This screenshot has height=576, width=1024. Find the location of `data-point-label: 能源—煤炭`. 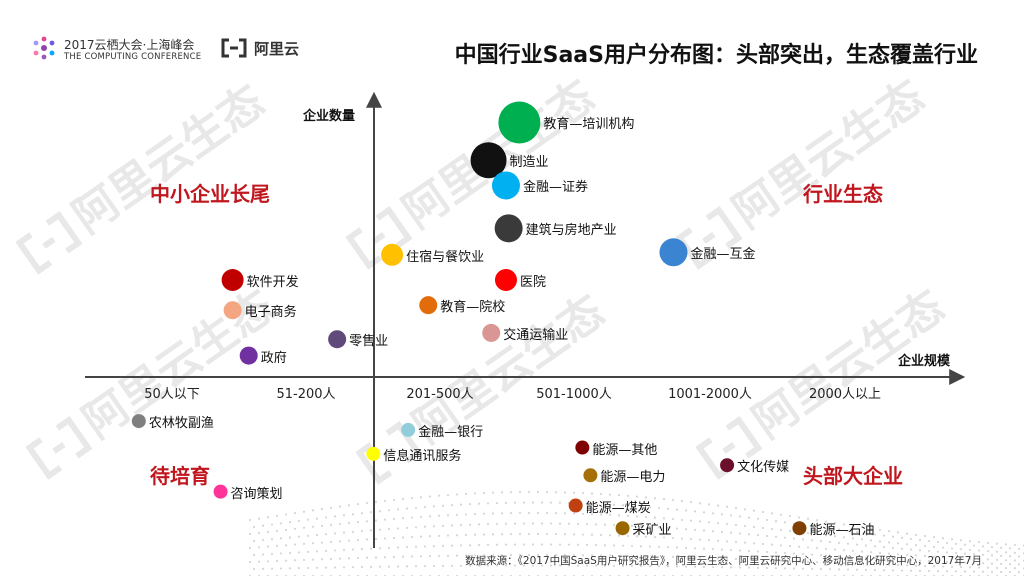

data-point-label: 能源—煤炭 is located at coordinates (618, 508).